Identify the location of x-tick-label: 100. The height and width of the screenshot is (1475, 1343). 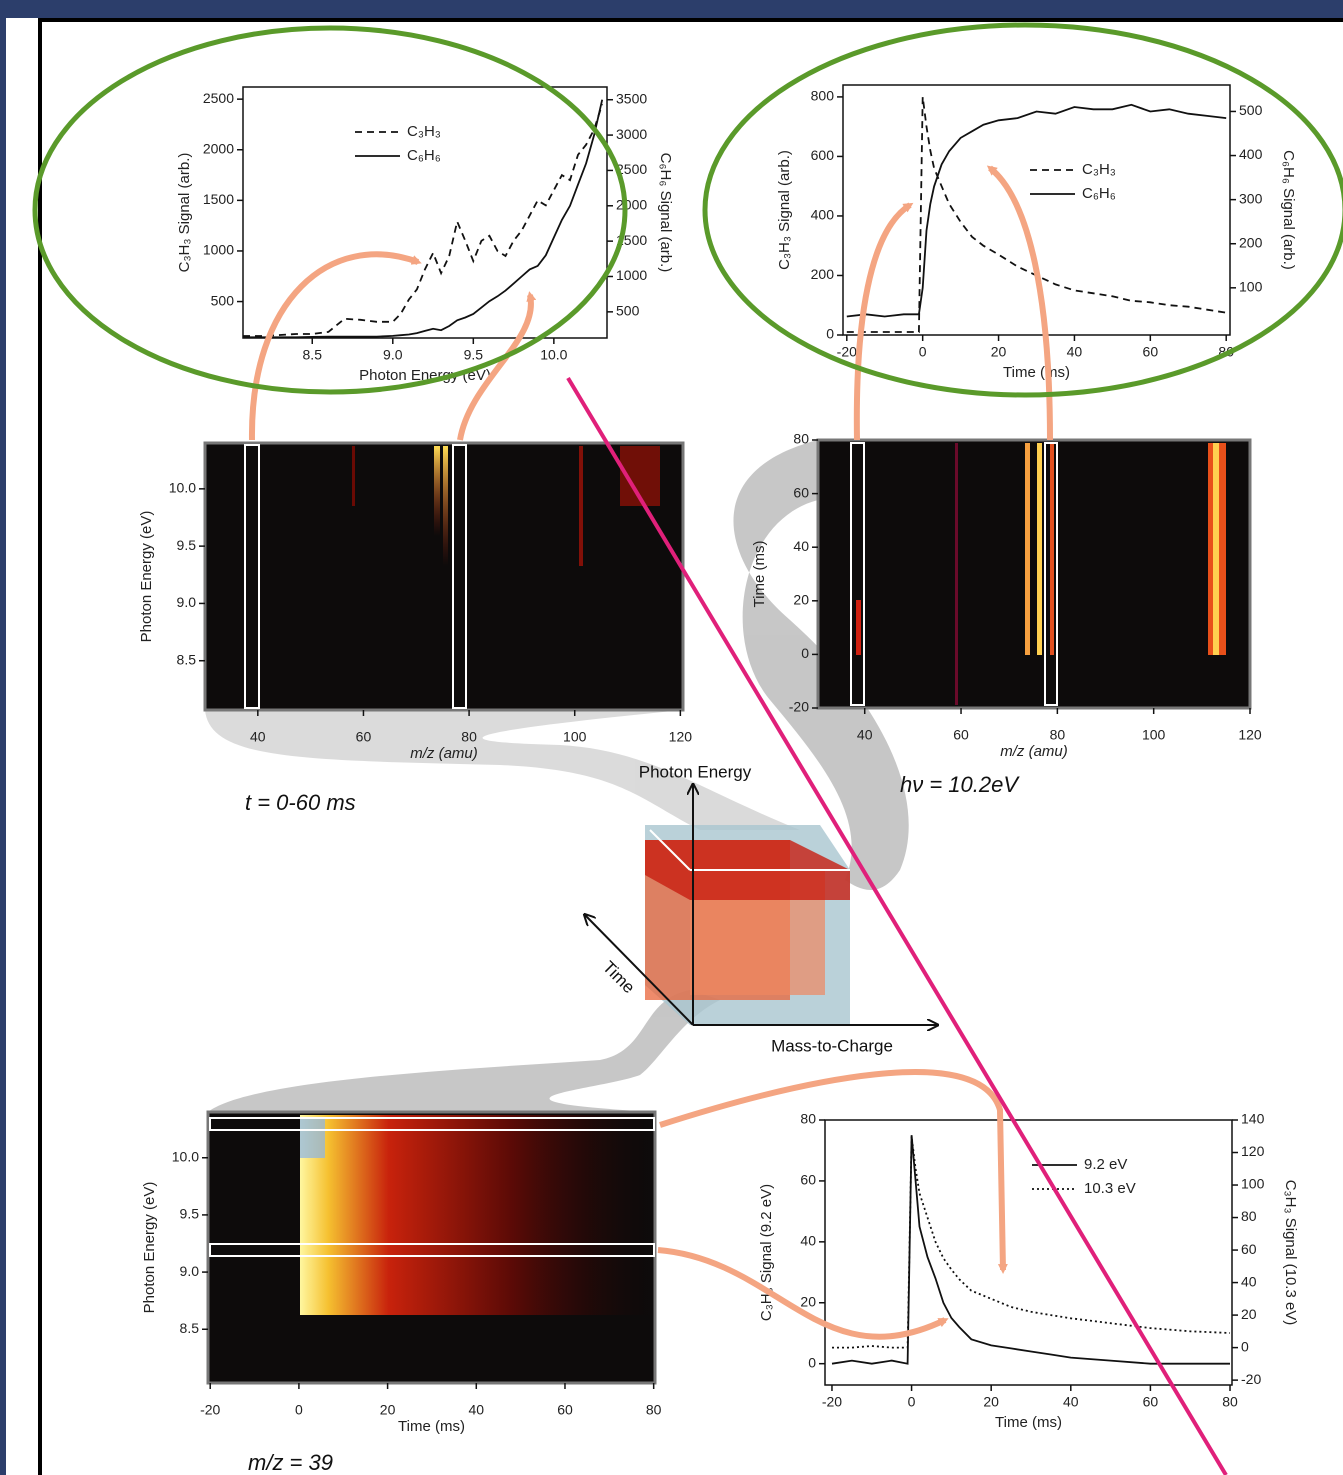
(1154, 735).